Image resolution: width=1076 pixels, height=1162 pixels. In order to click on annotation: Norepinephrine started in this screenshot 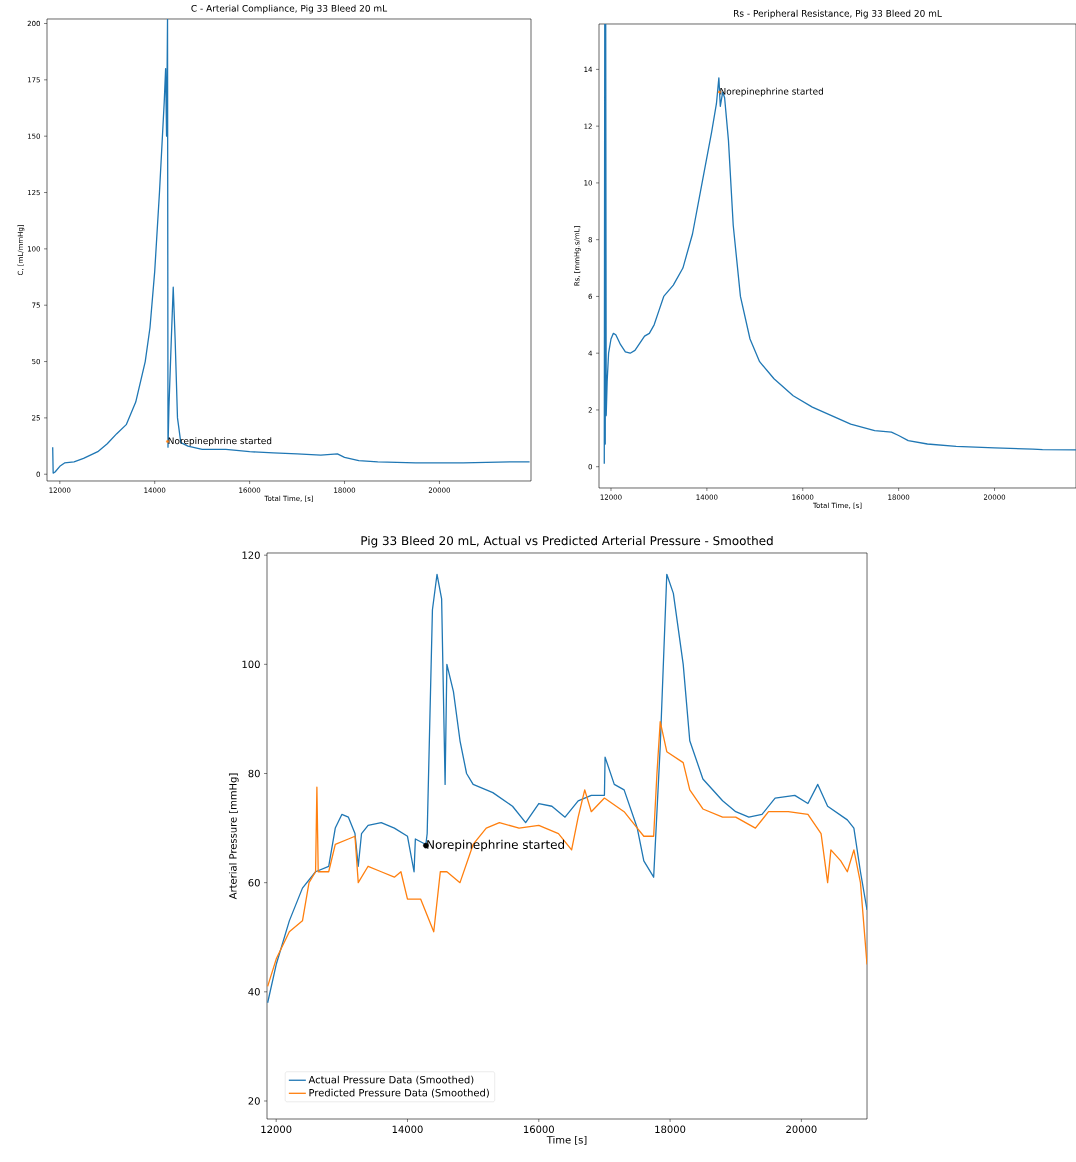, I will do `click(771, 92)`.